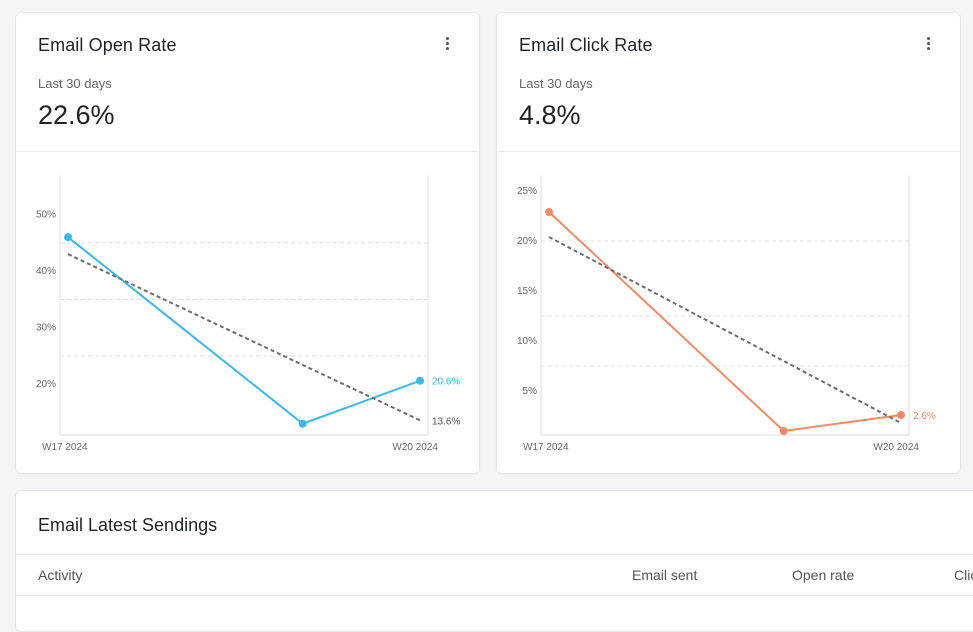  What do you see at coordinates (107, 45) in the screenshot?
I see `card-title: Email Open Rate` at bounding box center [107, 45].